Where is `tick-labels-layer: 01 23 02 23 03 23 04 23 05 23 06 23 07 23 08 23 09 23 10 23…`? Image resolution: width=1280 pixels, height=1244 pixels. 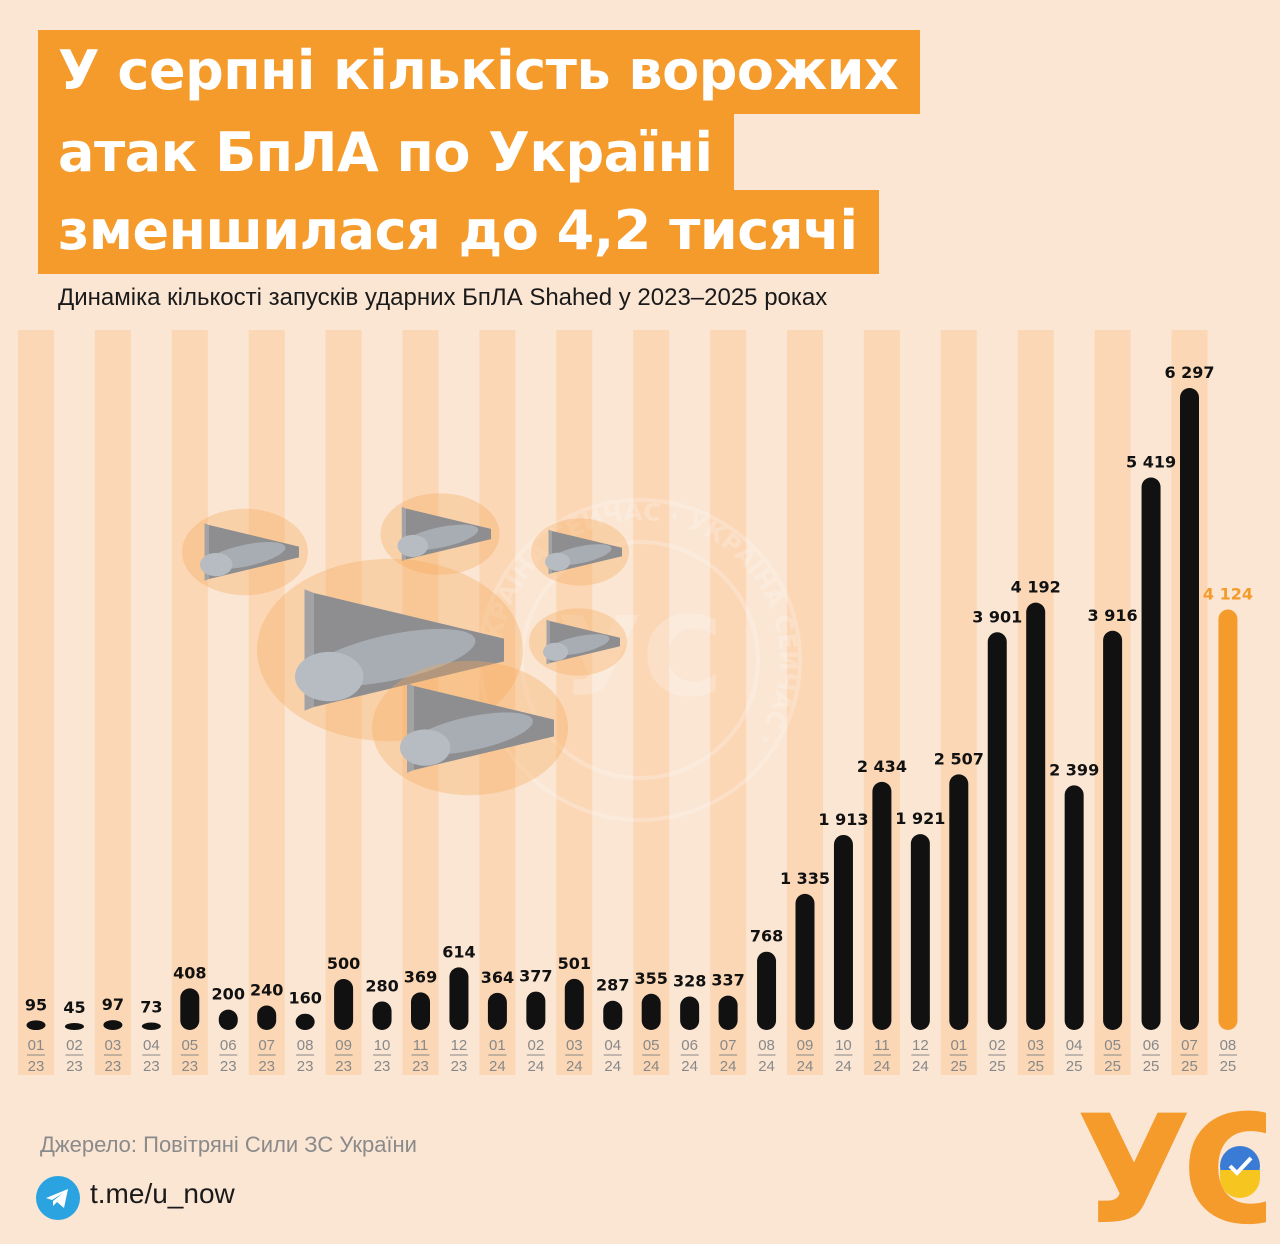
tick-labels-layer: 01 23 02 23 03 23 04 23 05 23 06 23 07 23 08 23 09 23 10 23… is located at coordinates (632, 1056).